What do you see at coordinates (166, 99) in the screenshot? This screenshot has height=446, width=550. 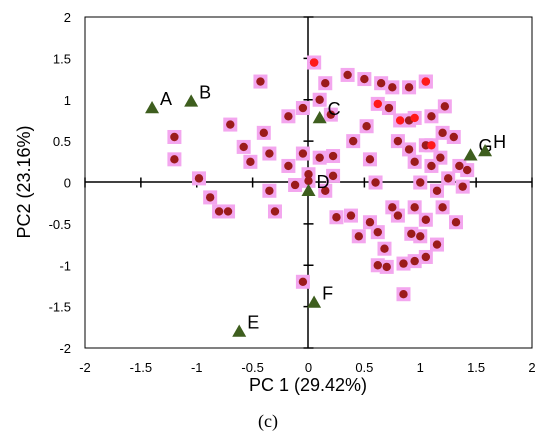 I see `point-label: A` at bounding box center [166, 99].